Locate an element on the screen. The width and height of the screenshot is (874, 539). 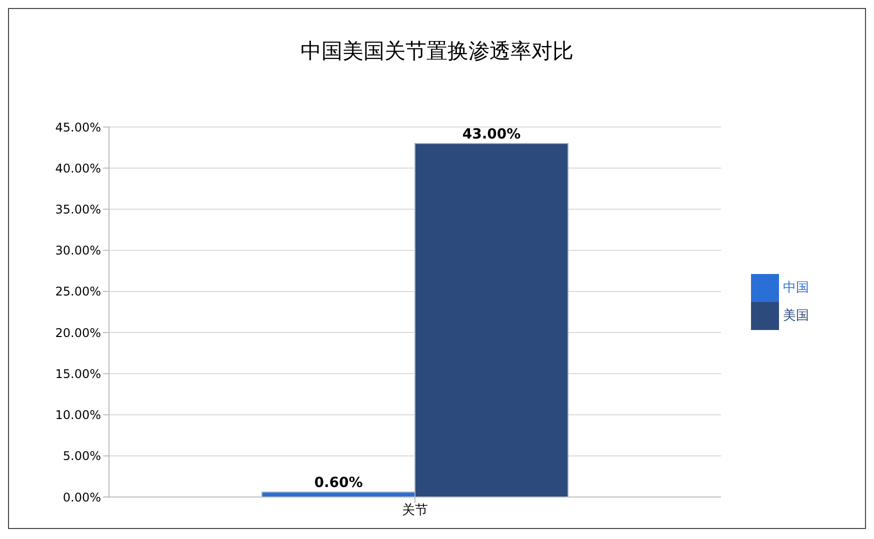
data-label: 0.60% is located at coordinates (338, 483).